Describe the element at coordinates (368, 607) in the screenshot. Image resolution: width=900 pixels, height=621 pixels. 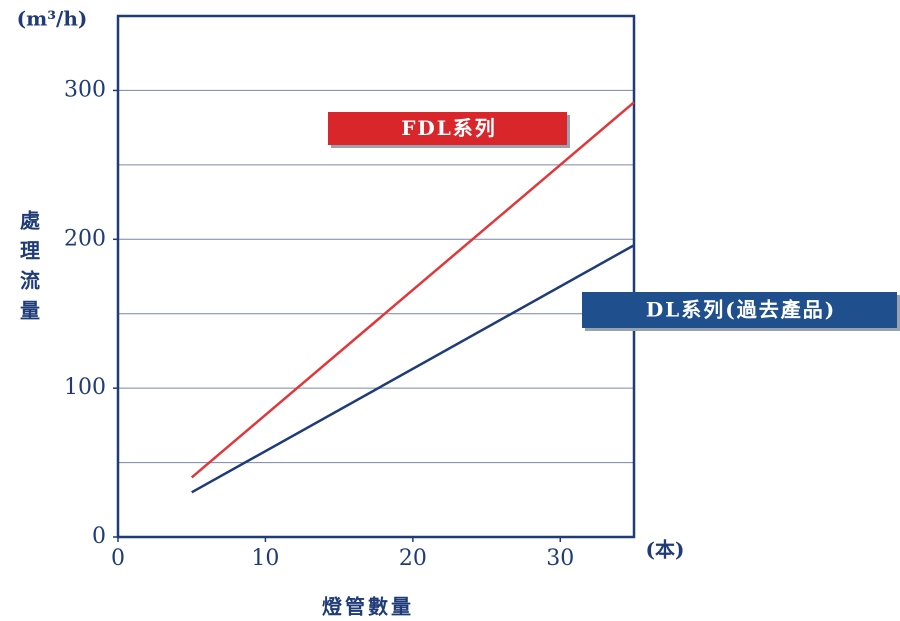
I see `x-axis-label: 燈管數量` at that location.